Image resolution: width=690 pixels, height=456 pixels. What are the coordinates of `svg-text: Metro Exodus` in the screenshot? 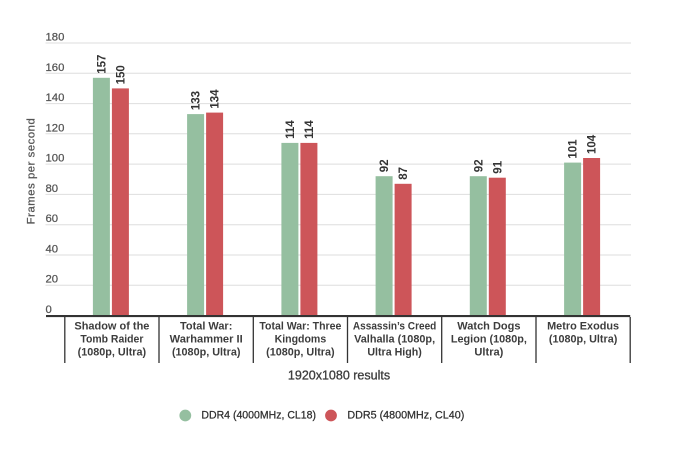 It's located at (583, 326).